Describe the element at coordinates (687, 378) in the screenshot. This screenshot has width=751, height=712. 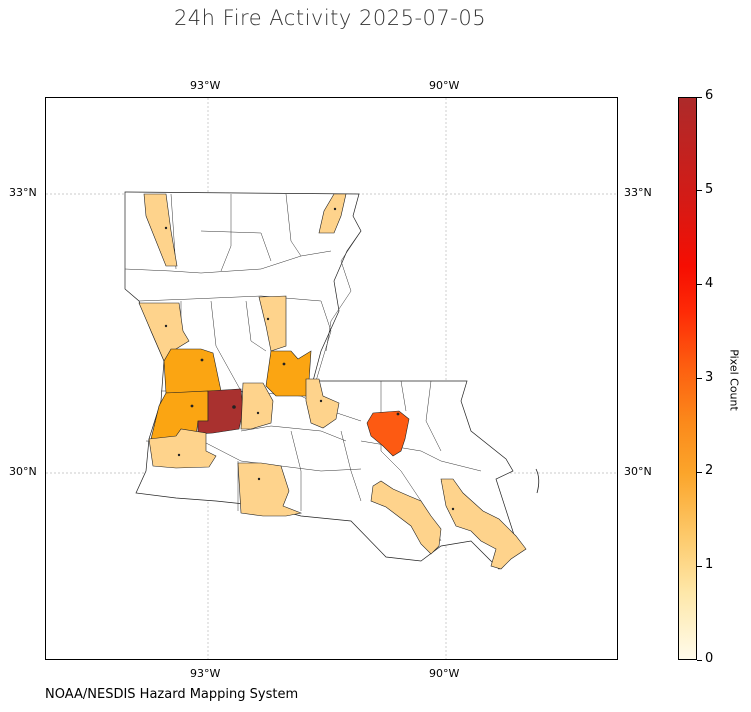
I see `colorbar` at that location.